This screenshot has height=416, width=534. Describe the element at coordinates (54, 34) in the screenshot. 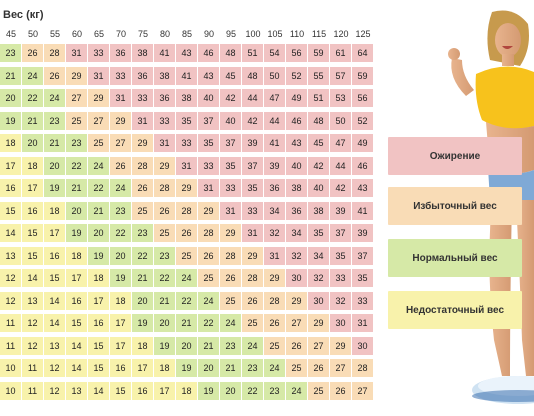

I see `weight-header: 55` at that location.